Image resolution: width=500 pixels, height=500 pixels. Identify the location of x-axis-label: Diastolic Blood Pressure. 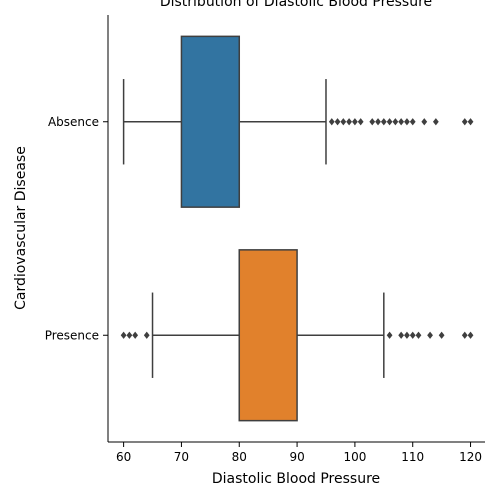
(296, 479).